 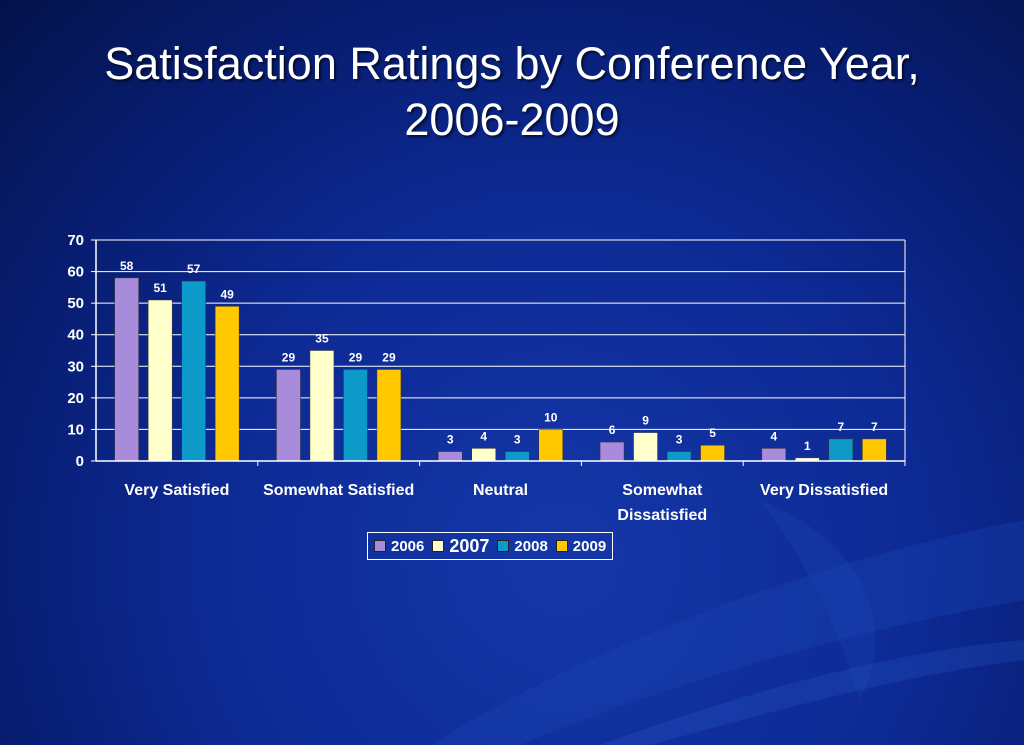 What do you see at coordinates (824, 490) in the screenshot?
I see `x-category-label: Very Dissatisfied` at bounding box center [824, 490].